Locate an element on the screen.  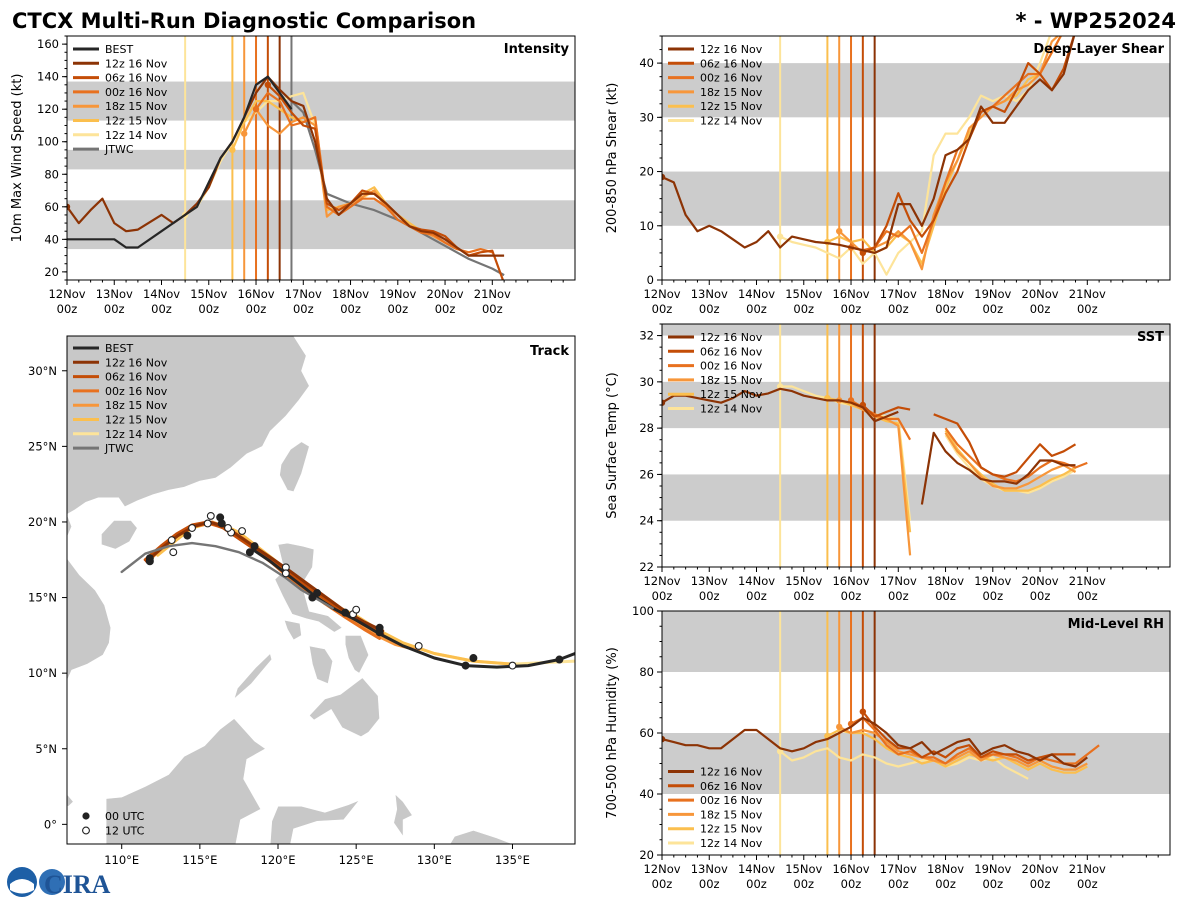
shear-xtick-label-9: 21Nov is located at coordinates (1087, 294).